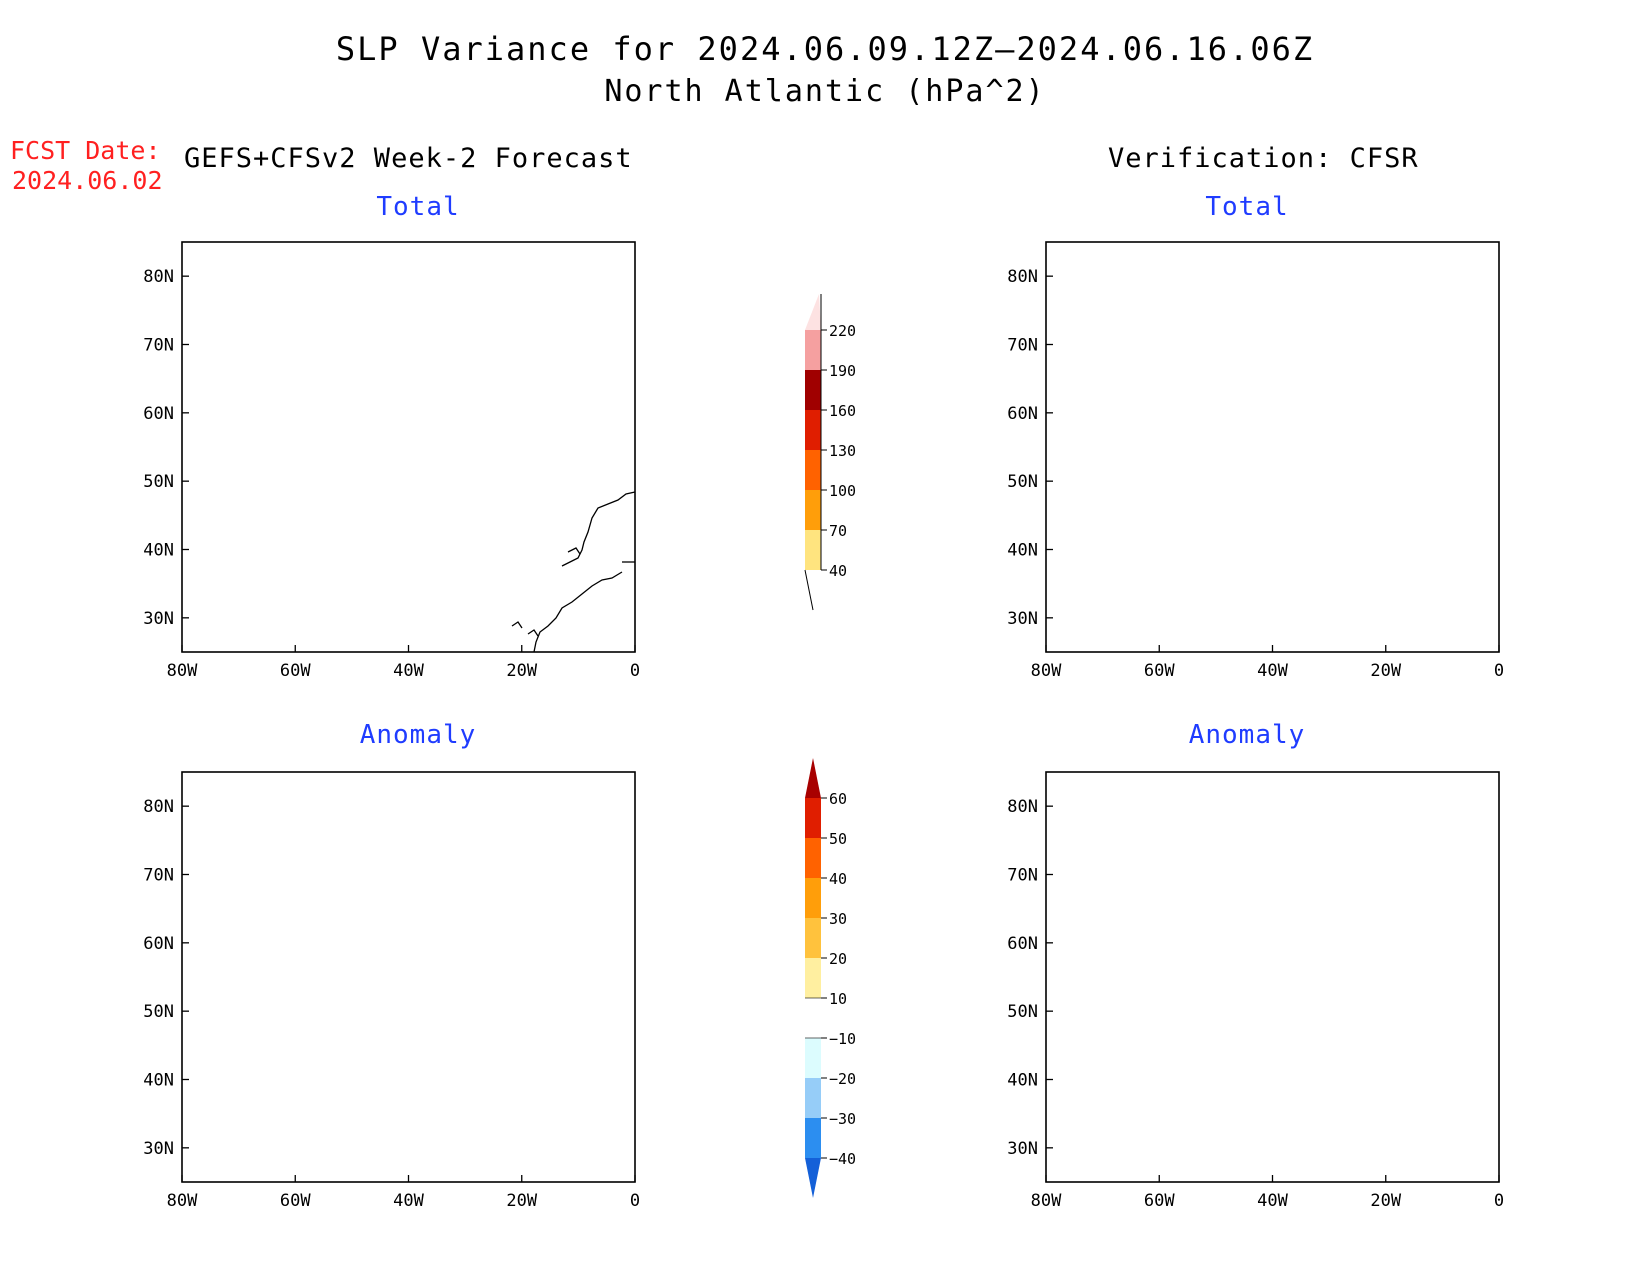 Image resolution: width=1650 pixels, height=1275 pixels. I want to click on colorbar-bottom-arrow, so click(813, 1178).